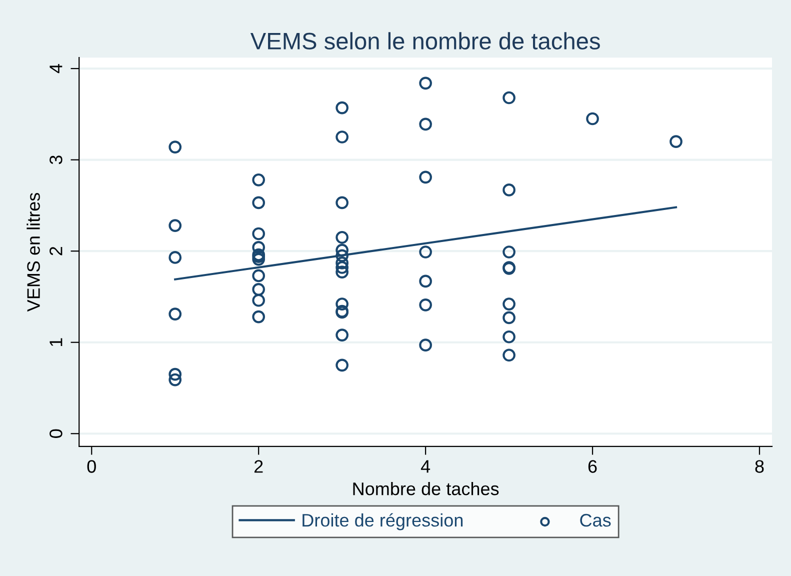 The image size is (791, 576). What do you see at coordinates (425, 466) in the screenshot?
I see `x-tick-label: 4` at bounding box center [425, 466].